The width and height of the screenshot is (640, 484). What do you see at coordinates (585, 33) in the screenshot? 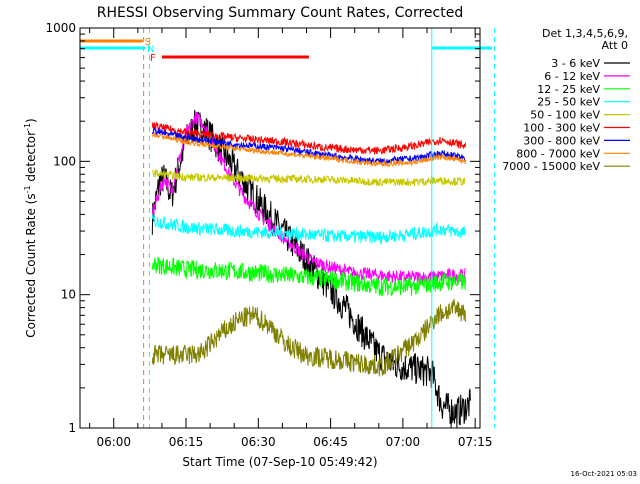
I see `legend-header-line: Det 1,3,4,5,6,9,` at bounding box center [585, 33].